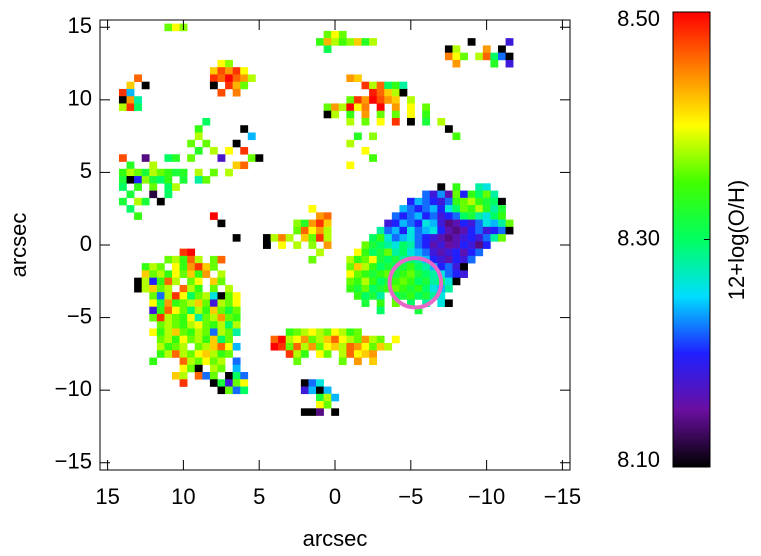 The width and height of the screenshot is (761, 556). What do you see at coordinates (335, 496) in the screenshot?
I see `x-tick-label: 0` at bounding box center [335, 496].